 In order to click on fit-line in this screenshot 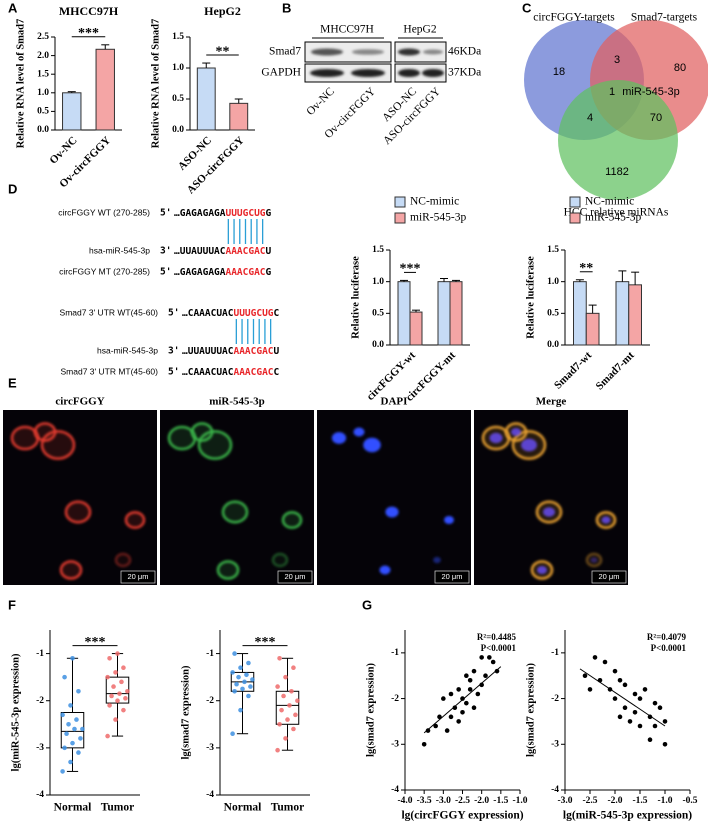, I will do `click(462, 700)`.